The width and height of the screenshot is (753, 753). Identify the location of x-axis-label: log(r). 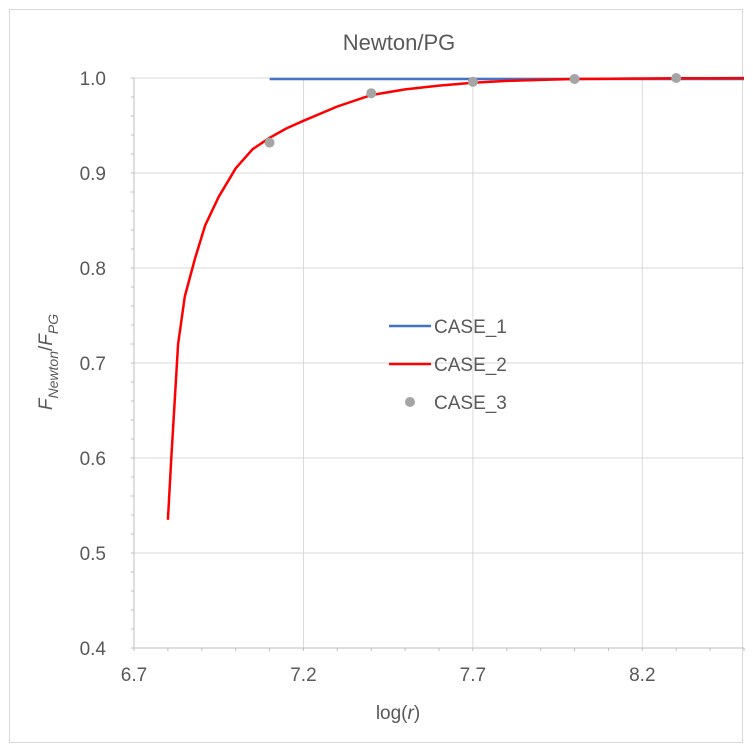
(398, 713).